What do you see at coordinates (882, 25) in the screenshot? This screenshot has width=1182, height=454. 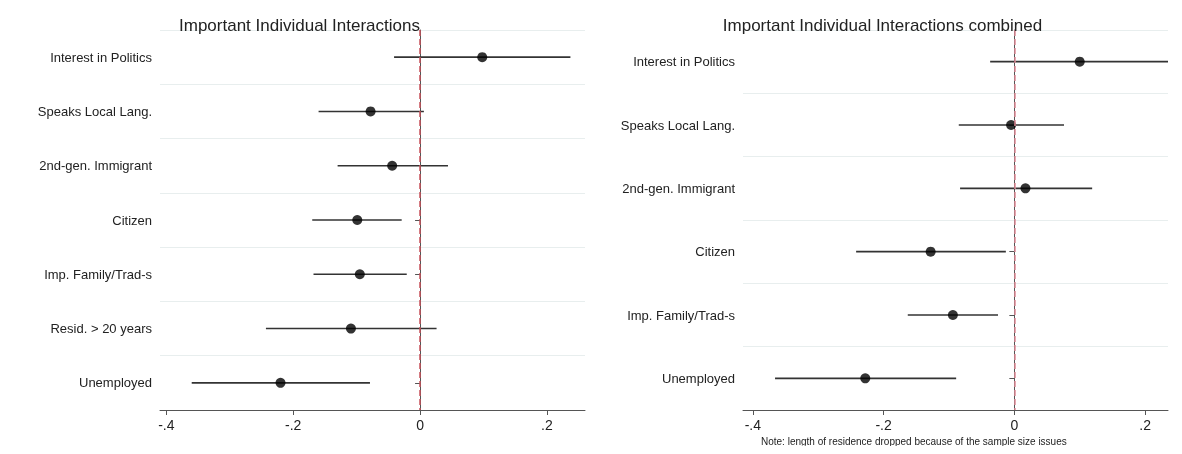 I see `chart-title: Important Individual Interactions combined` at bounding box center [882, 25].